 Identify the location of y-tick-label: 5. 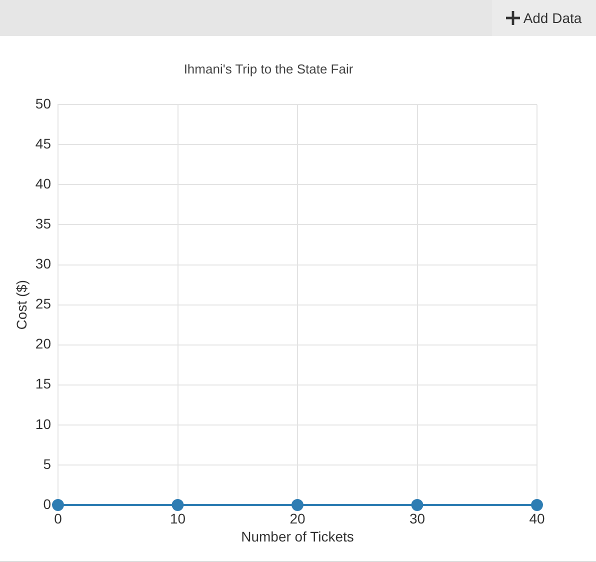
(47, 464).